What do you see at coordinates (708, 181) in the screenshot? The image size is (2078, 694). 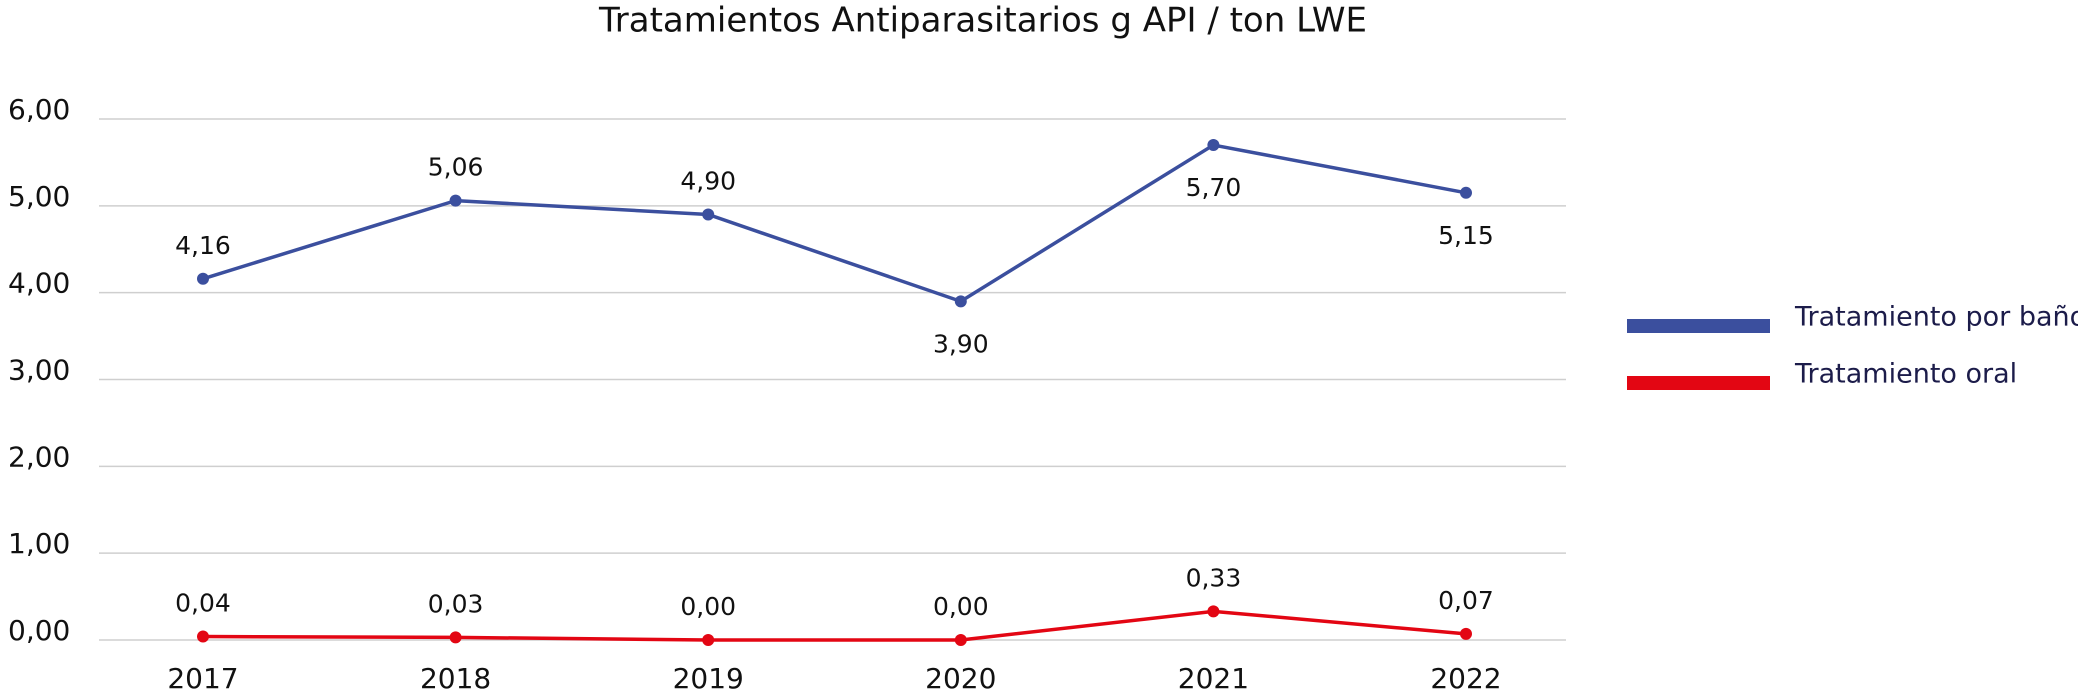 I see `data-label: 4,90` at bounding box center [708, 181].